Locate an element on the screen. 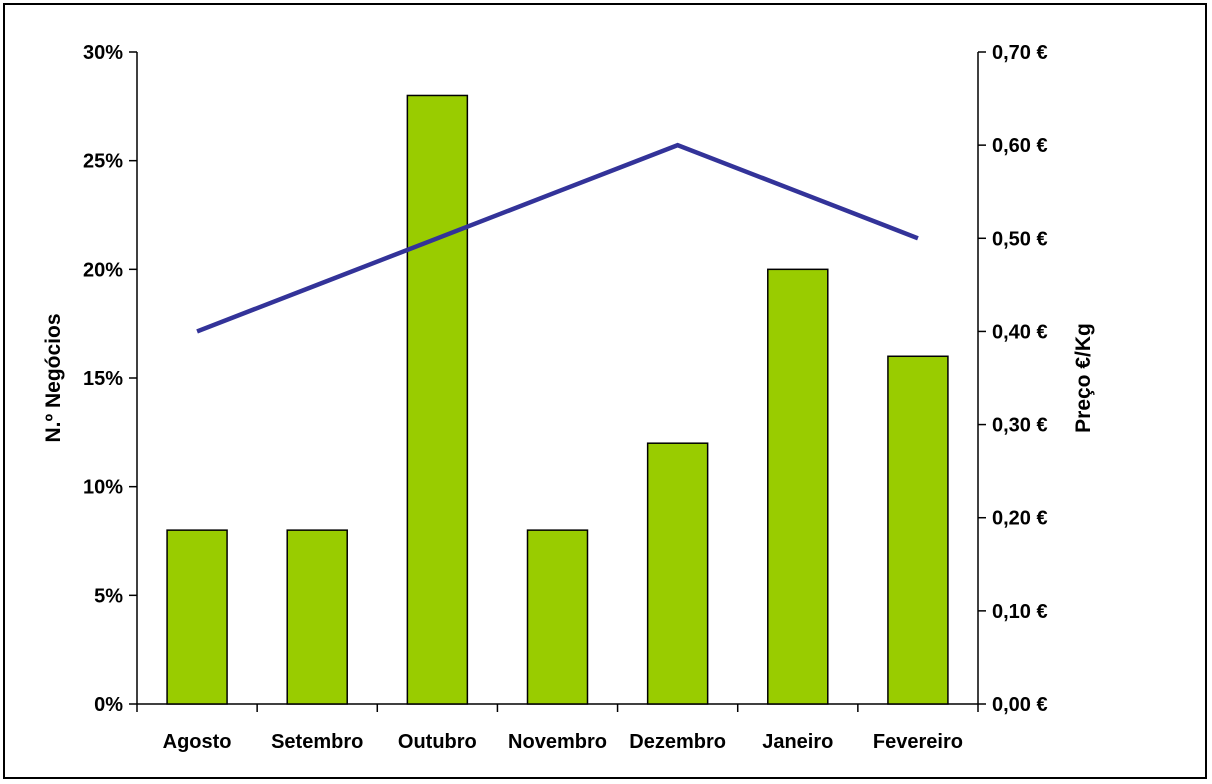 Image resolution: width=1212 pixels, height=784 pixels. x-tick-label: Novembro is located at coordinates (557, 742).